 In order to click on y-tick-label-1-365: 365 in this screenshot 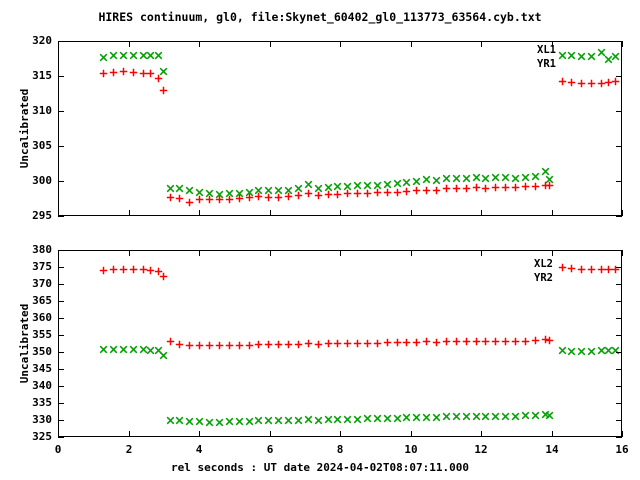, I will do `click(42, 300)`.